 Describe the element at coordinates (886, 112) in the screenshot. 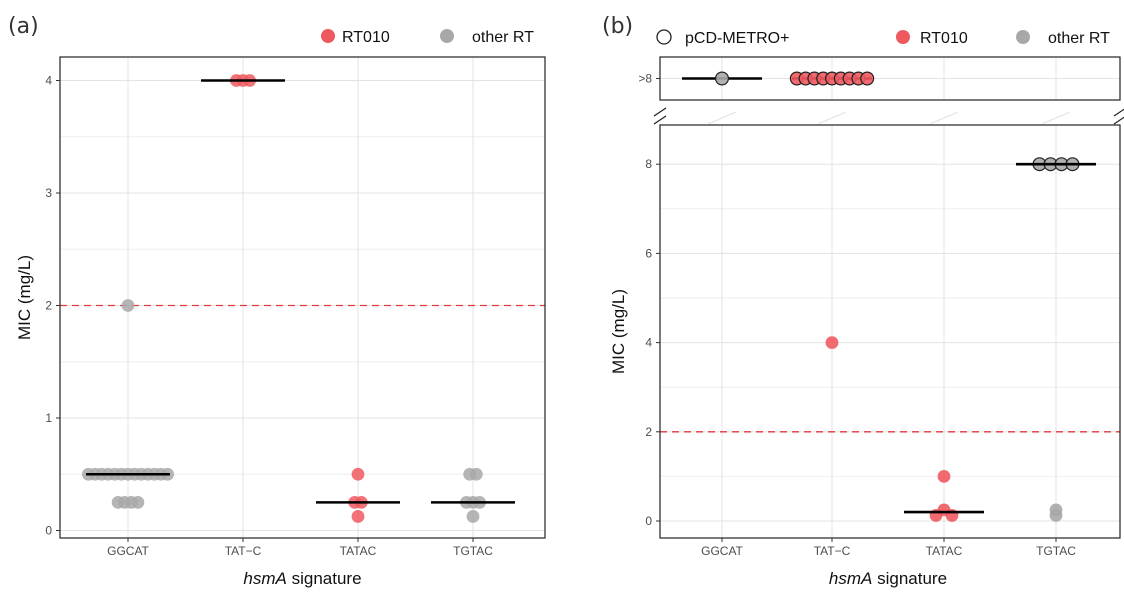

I see `axis-break-gap` at that location.